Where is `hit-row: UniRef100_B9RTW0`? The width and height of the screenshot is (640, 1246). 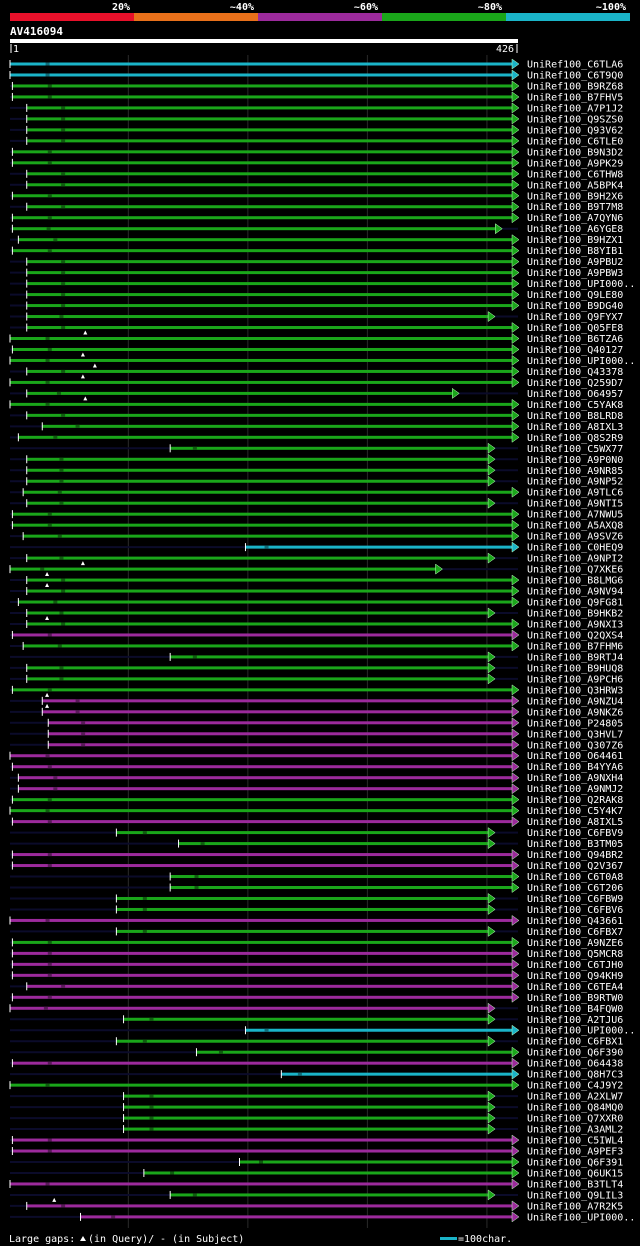
hit-row: UniRef100_B9RTW0 is located at coordinates (316, 997).